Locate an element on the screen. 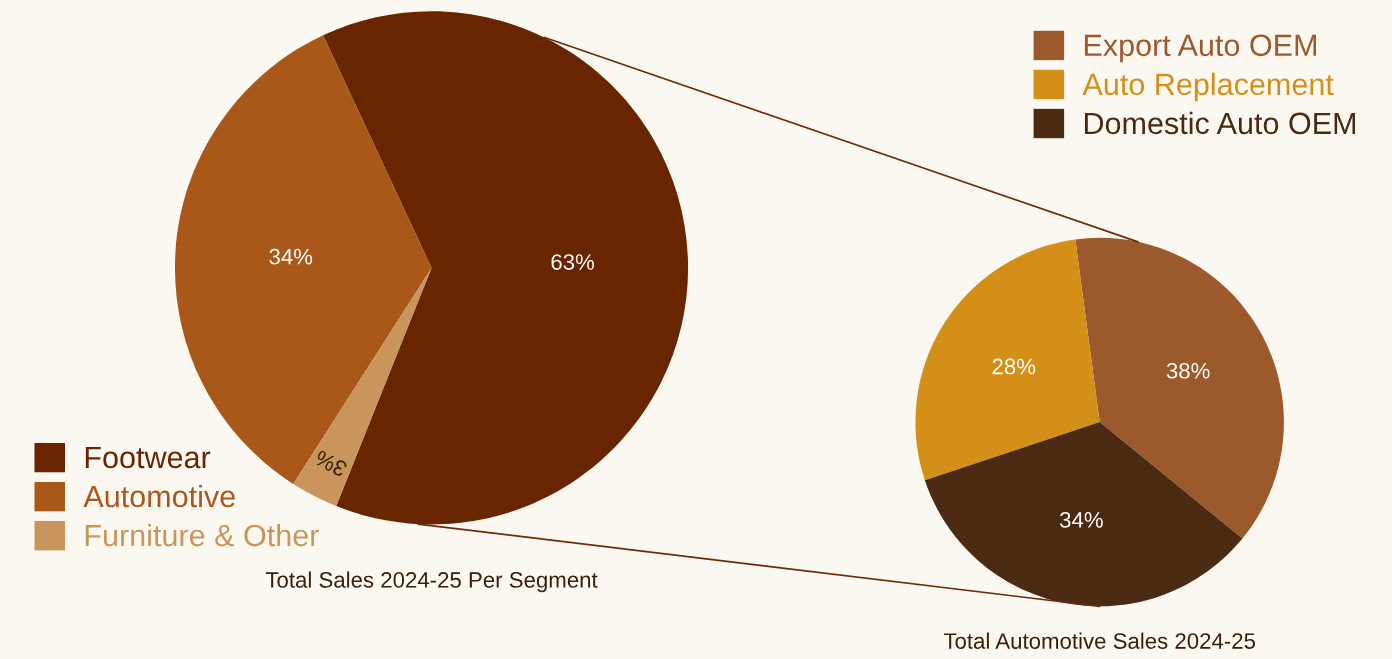 This screenshot has width=1392, height=659. legend-label: Domestic Auto OEM is located at coordinates (1220, 123).